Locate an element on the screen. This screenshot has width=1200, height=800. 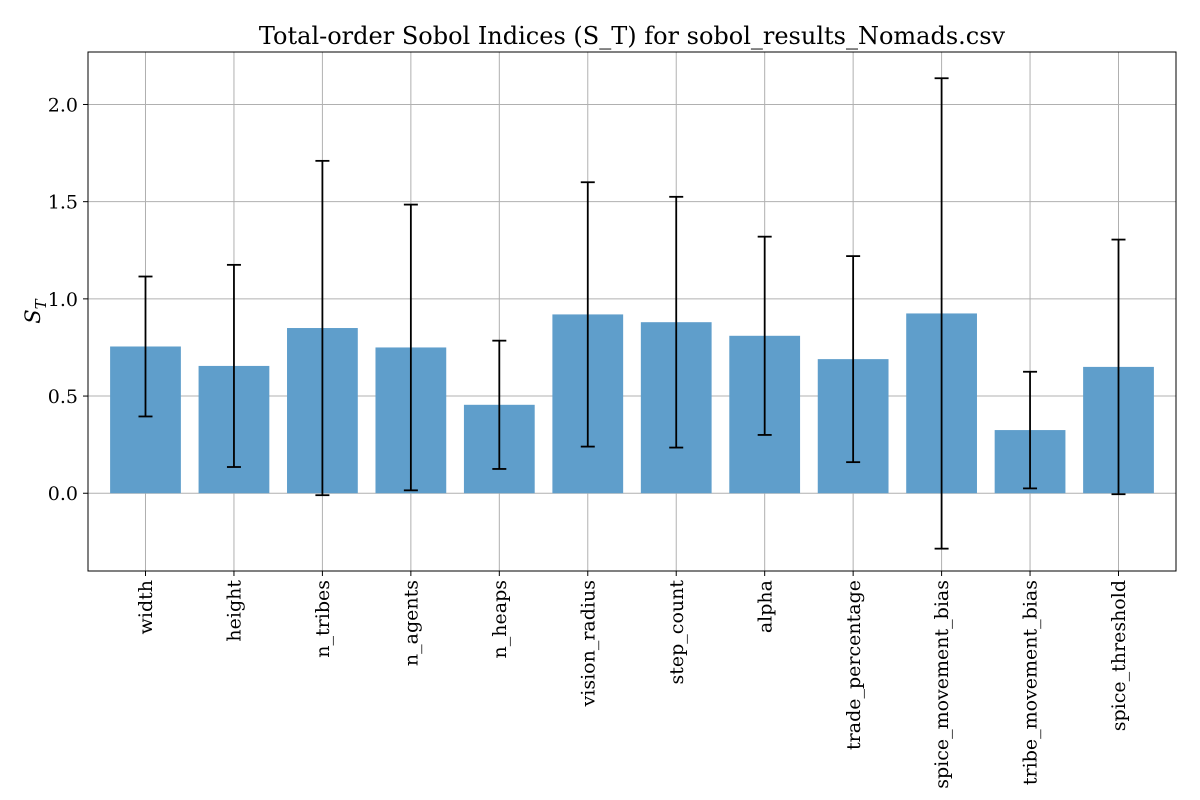
y-tick-label: 2.0 is located at coordinates (63, 105).